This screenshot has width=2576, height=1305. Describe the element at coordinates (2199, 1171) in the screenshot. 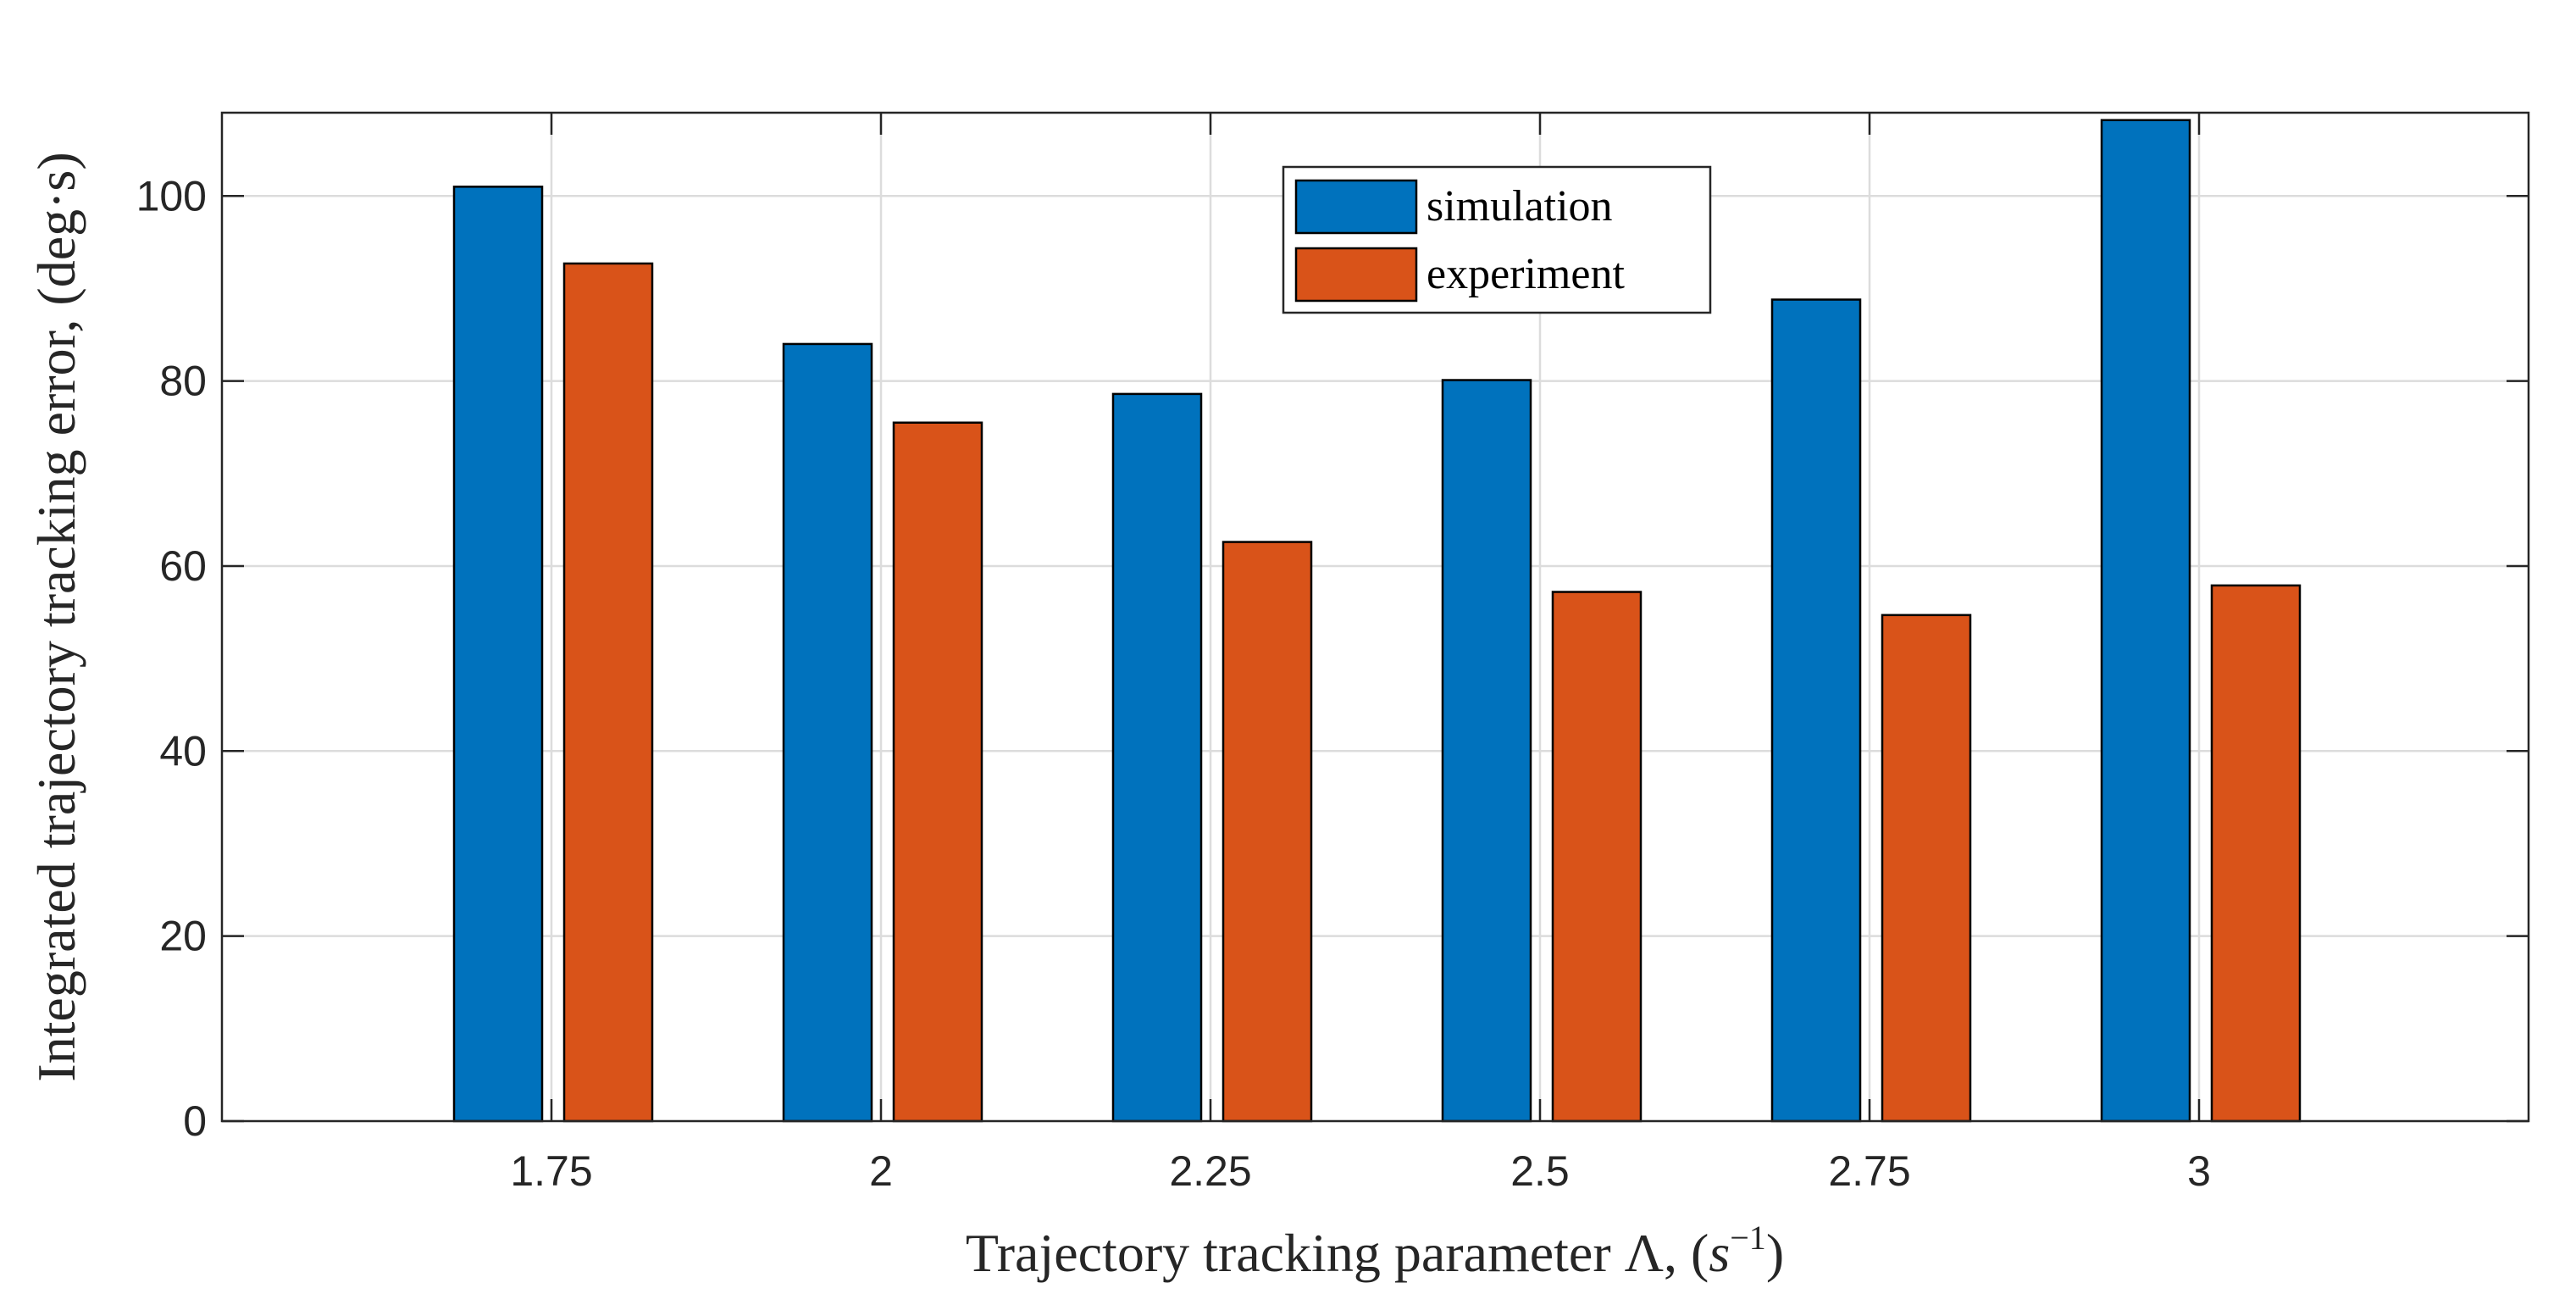

I see `x-tick-label: 3` at that location.